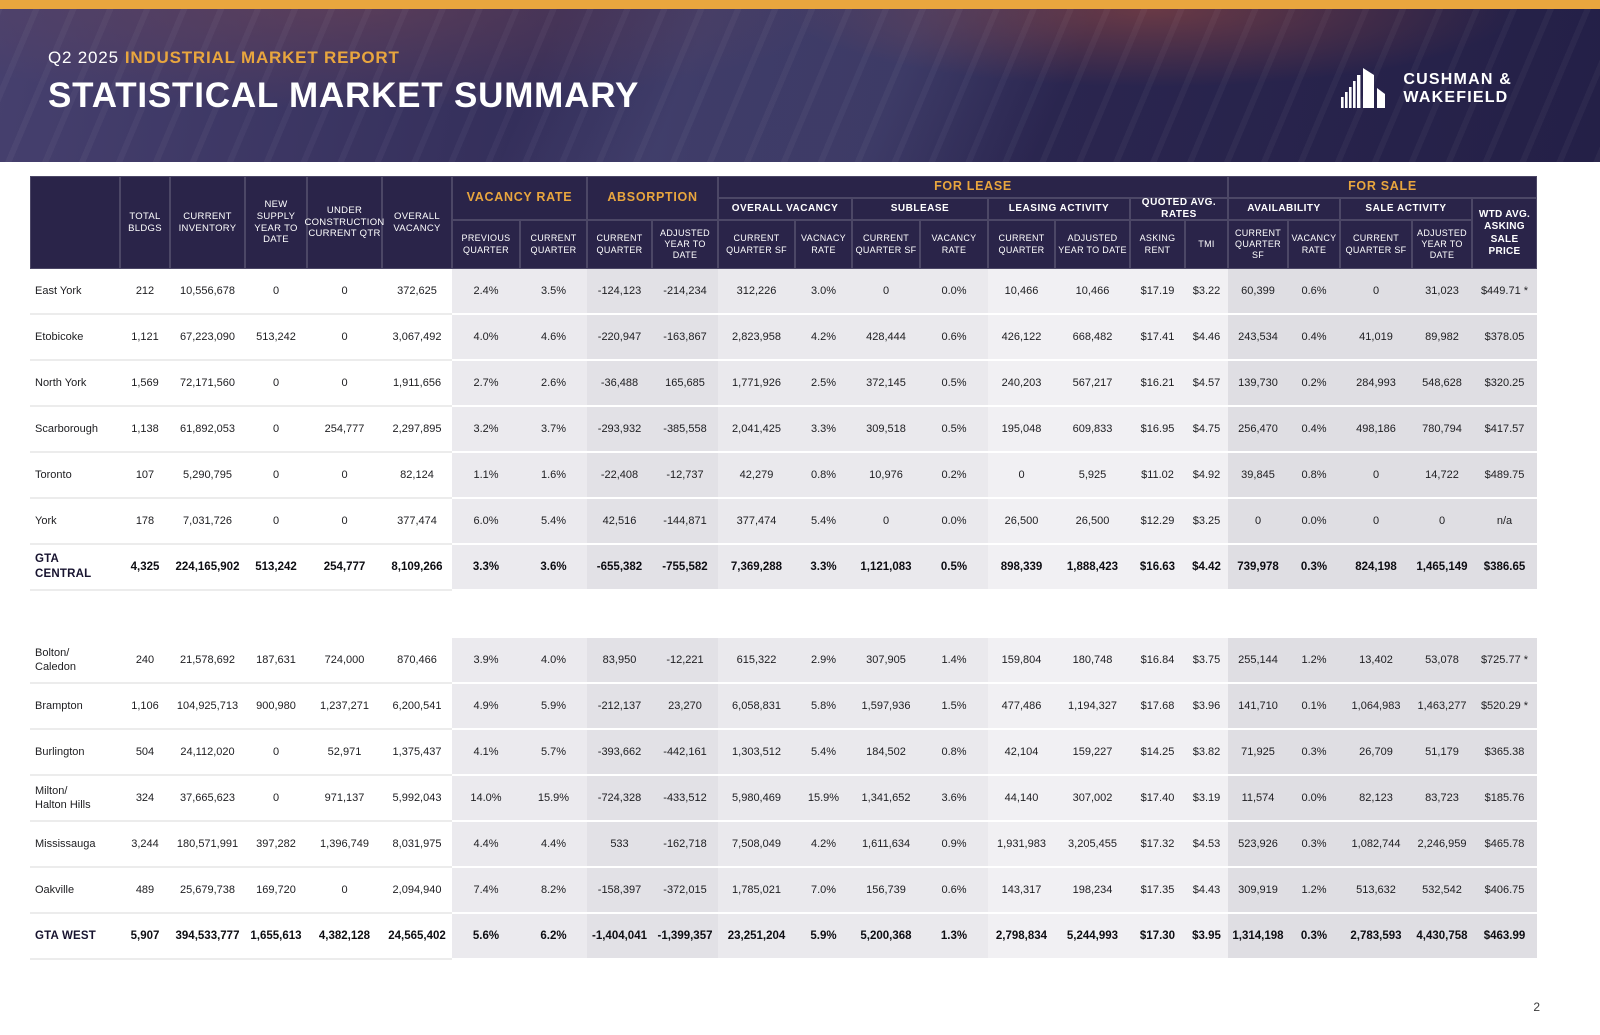 The height and width of the screenshot is (1035, 1600). Describe the element at coordinates (1314, 707) in the screenshot. I see `table-cell: 0.1%` at that location.